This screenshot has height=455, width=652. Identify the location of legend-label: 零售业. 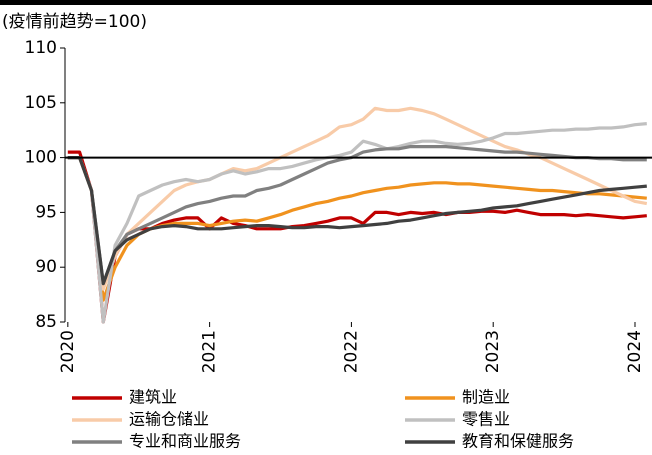
(486, 419).